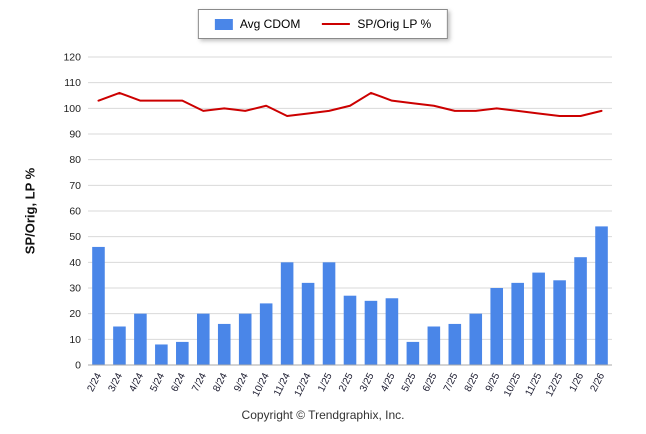  What do you see at coordinates (554, 385) in the screenshot?
I see `x-tick-label: 12/25` at bounding box center [554, 385].